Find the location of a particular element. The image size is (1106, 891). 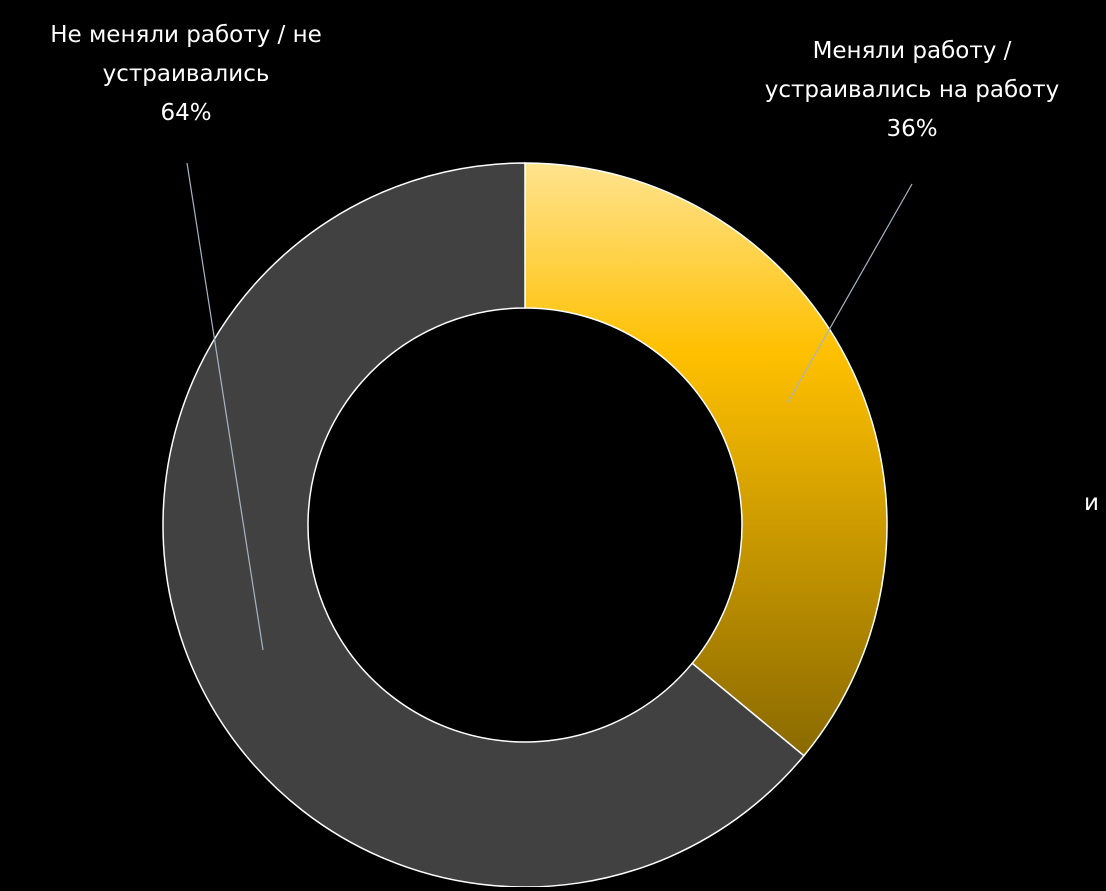

slice-label-line: устраивались на работу is located at coordinates (912, 90).